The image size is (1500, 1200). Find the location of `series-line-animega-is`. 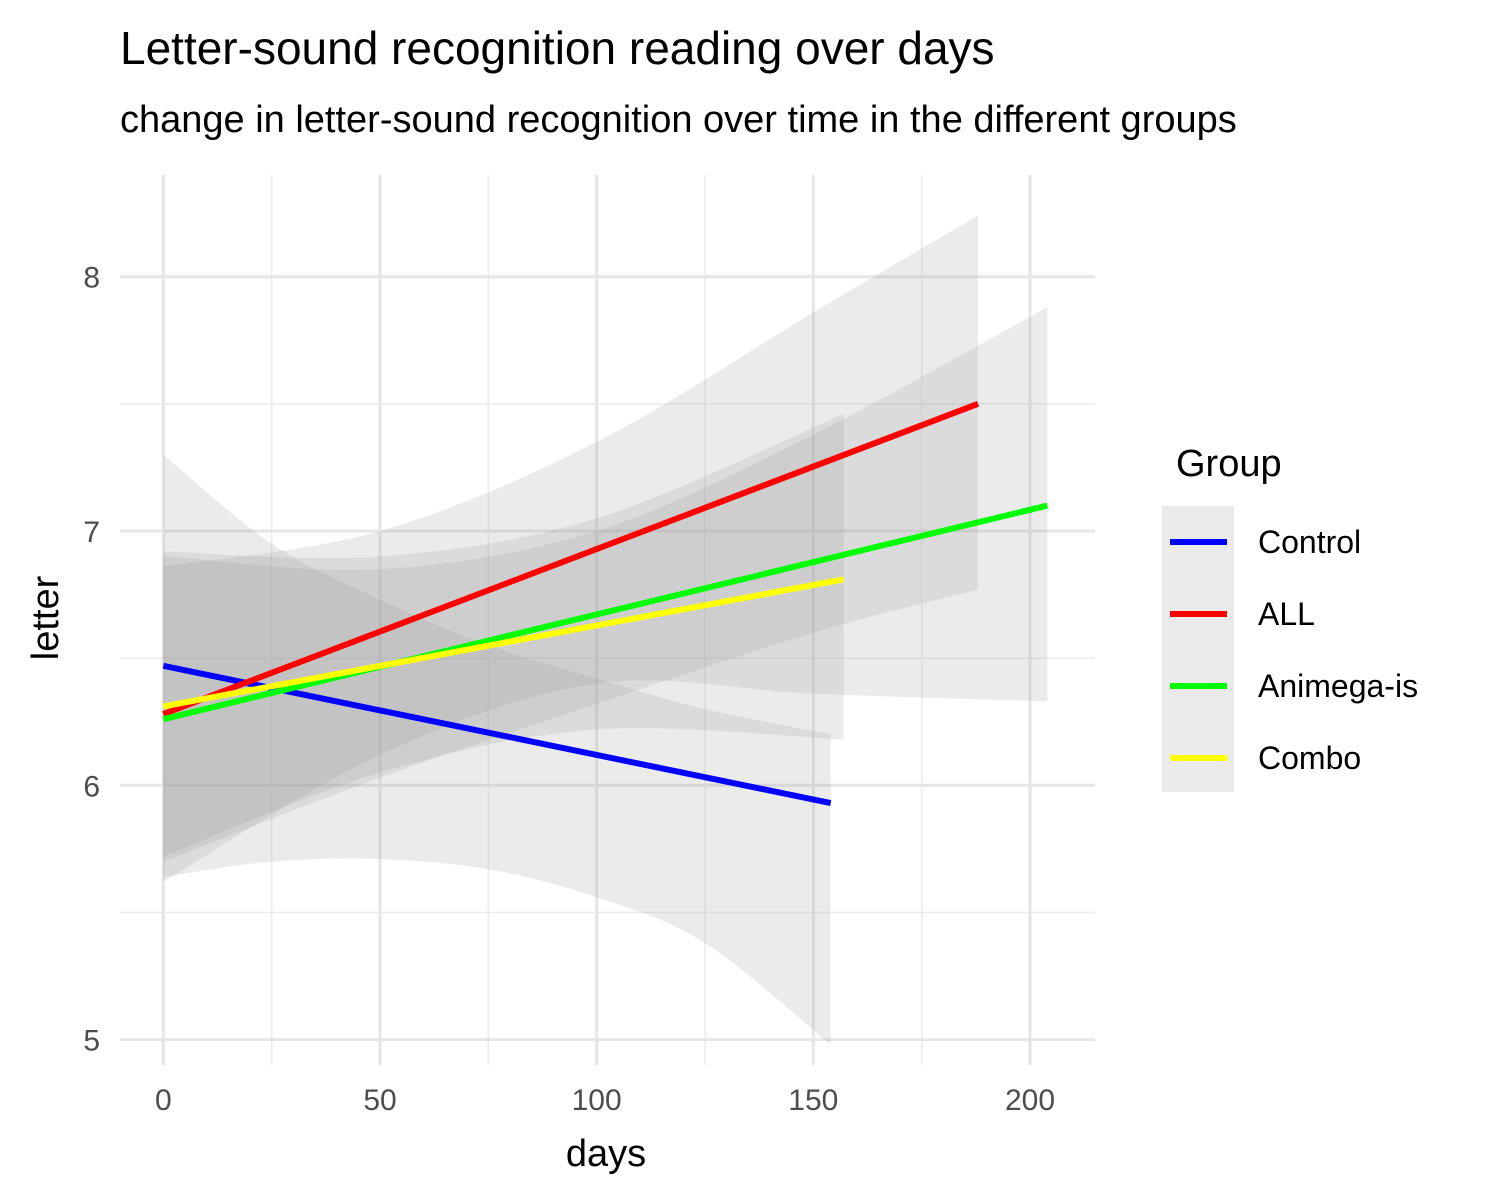

series-line-animega-is is located at coordinates (605, 612).